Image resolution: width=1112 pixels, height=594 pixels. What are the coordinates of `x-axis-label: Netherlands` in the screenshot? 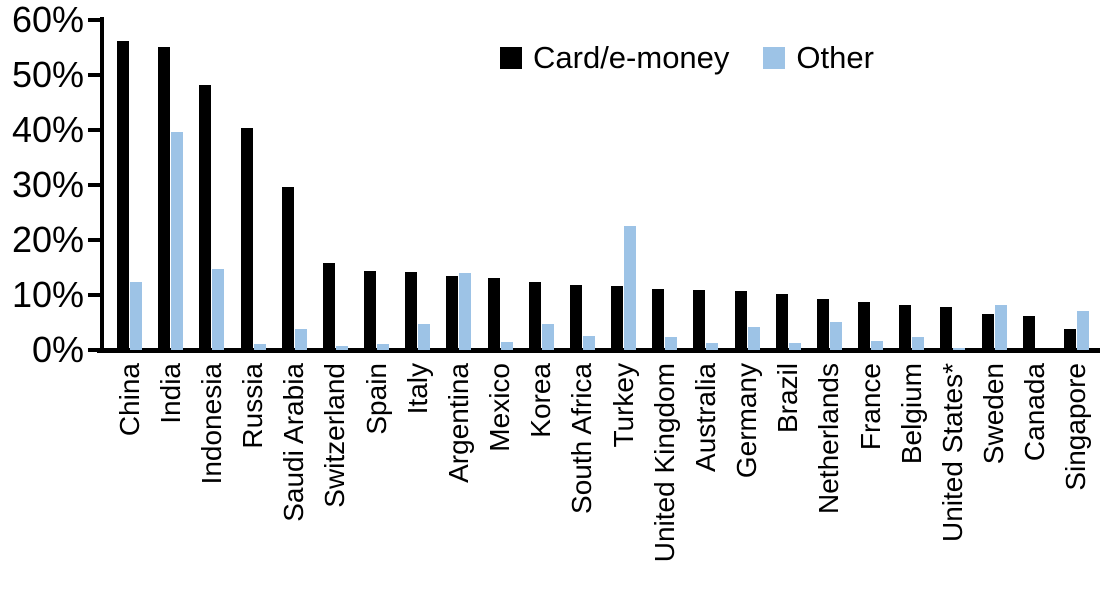 It's located at (829, 438).